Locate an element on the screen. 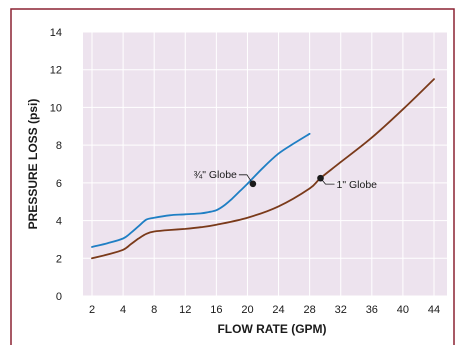 This screenshot has height=345, width=461. x-axis-title: FLOW RATE (GPM) is located at coordinates (271, 329).